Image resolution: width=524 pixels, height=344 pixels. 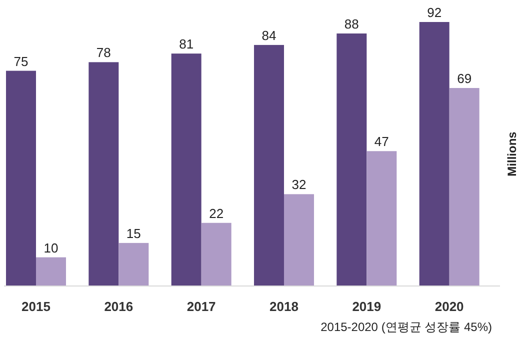 What do you see at coordinates (201, 306) in the screenshot?
I see `x-tick-label: 2017` at bounding box center [201, 306].